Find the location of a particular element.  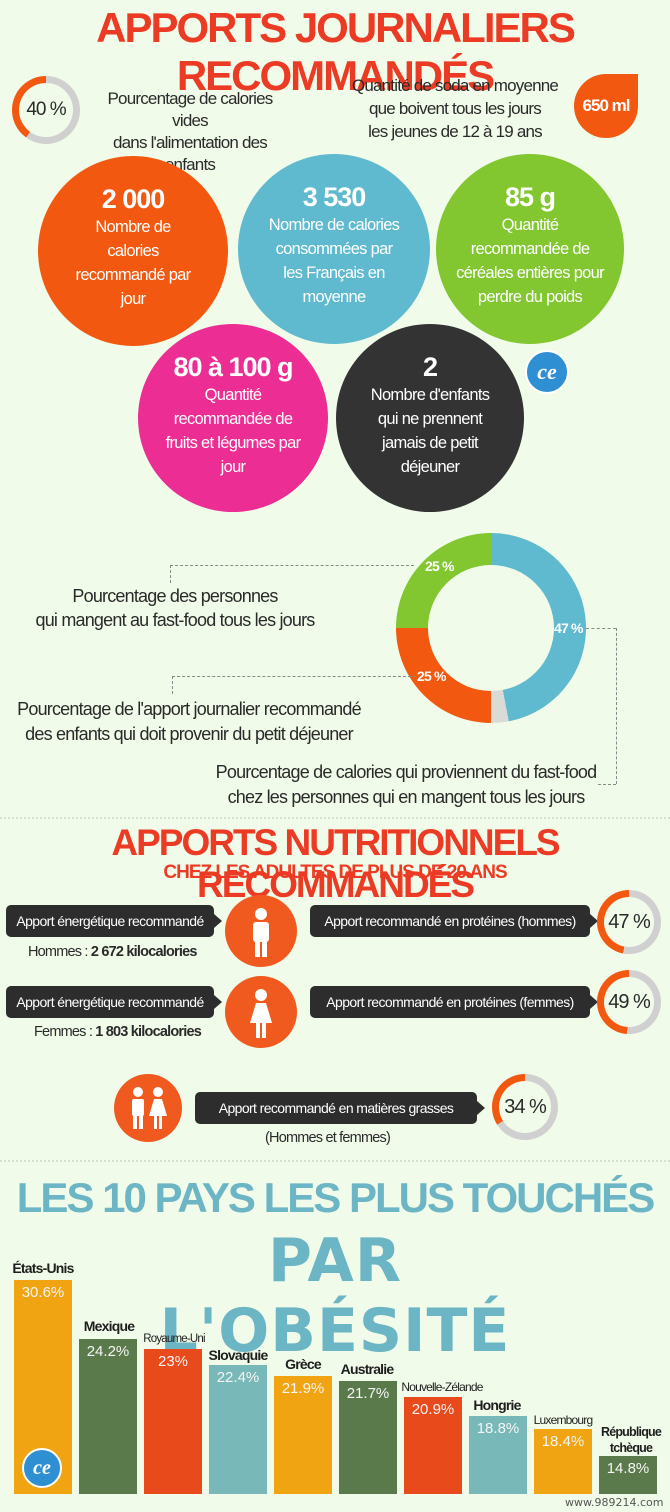

bar-luxembourg: 18.4% is located at coordinates (563, 1461).